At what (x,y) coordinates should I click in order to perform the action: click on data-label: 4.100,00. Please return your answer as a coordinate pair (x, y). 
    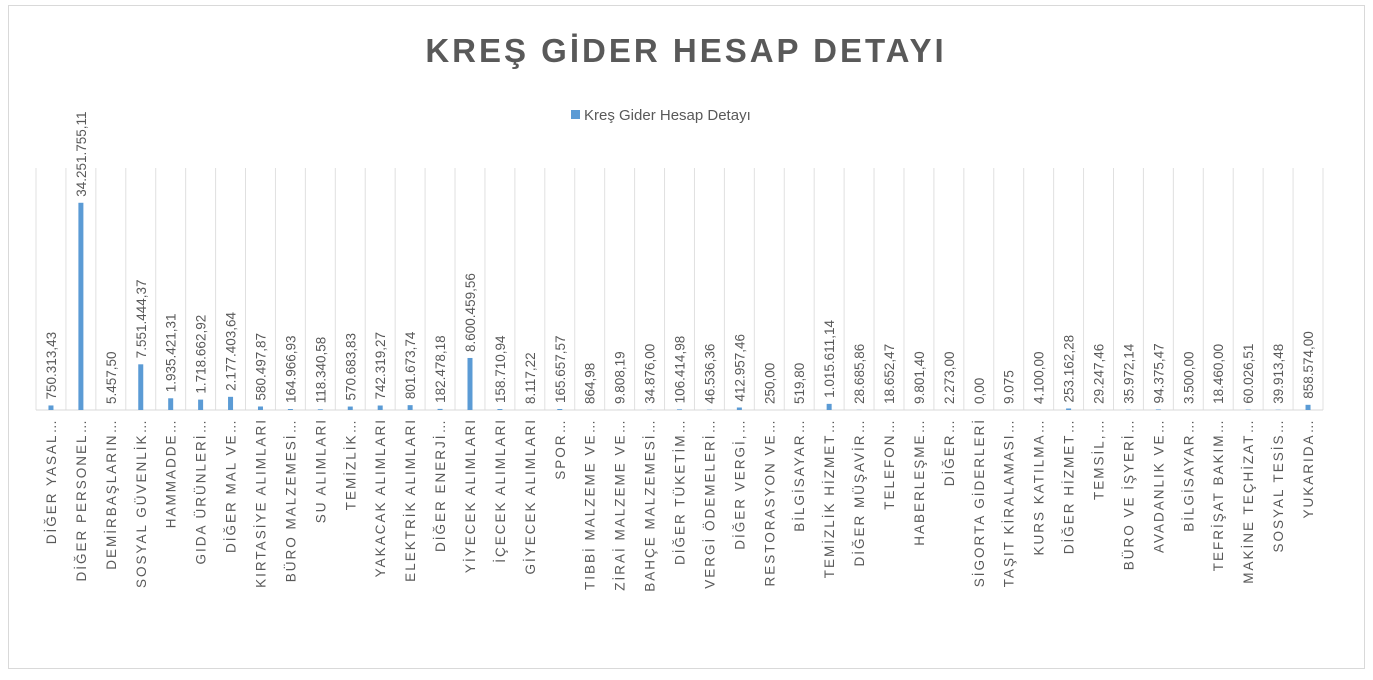
    Looking at the image, I should click on (1039, 377).